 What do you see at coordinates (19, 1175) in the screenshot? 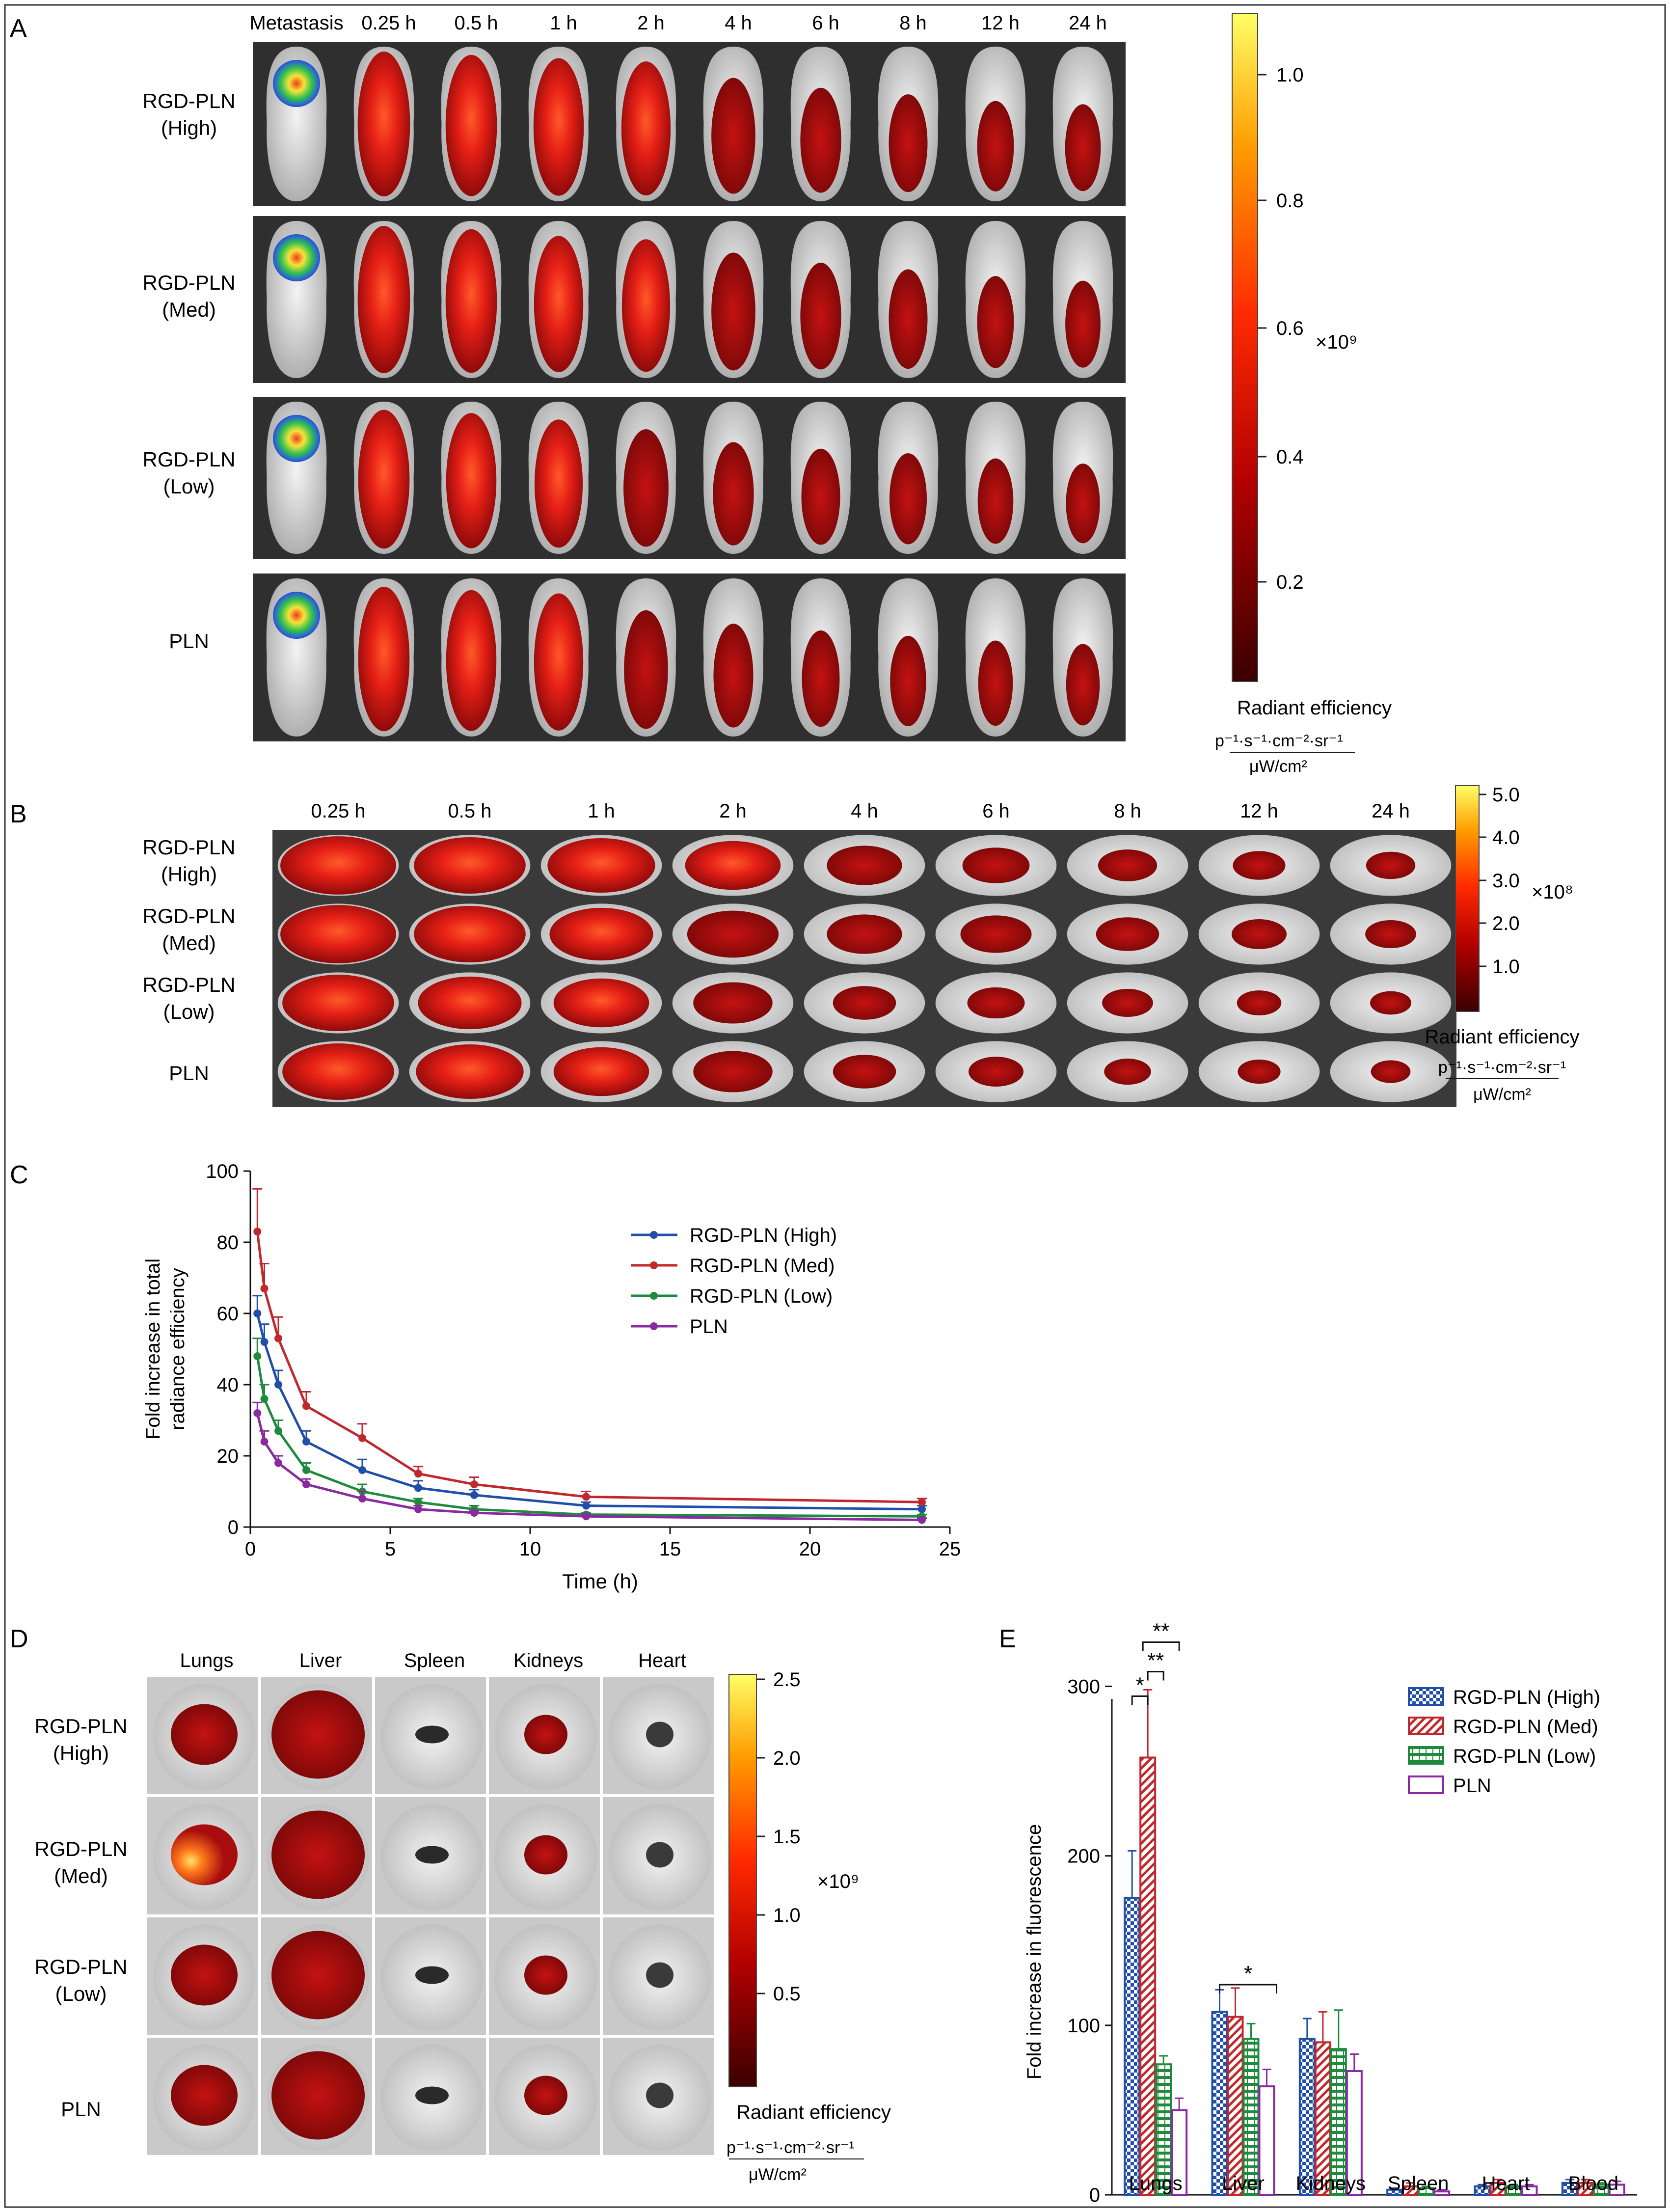
I see `panel-c-letter: C` at bounding box center [19, 1175].